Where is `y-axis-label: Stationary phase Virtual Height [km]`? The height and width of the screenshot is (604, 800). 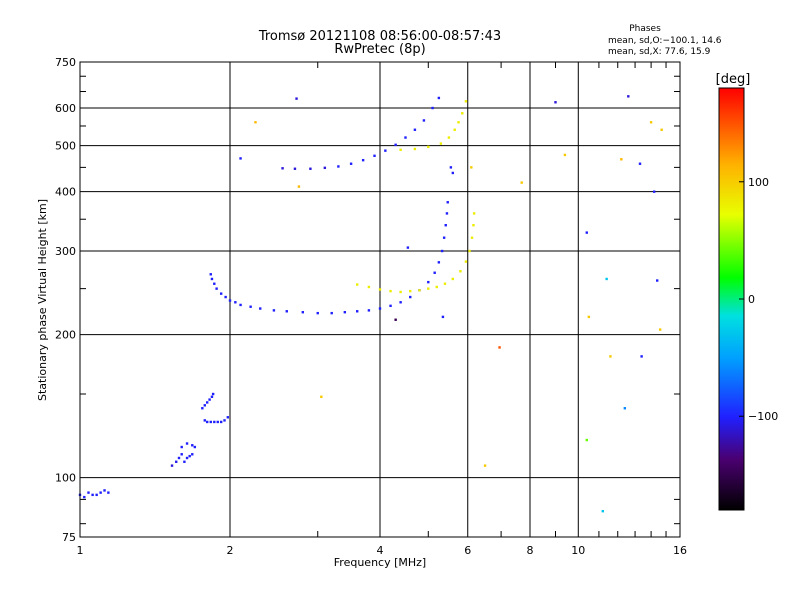 y-axis-label: Stationary phase Virtual Height [km] is located at coordinates (42, 300).